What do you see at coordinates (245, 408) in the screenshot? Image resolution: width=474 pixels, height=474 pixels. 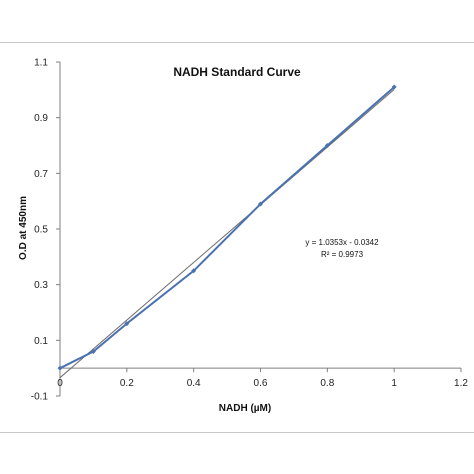 I see `x-axis-title: NADH (µM)` at bounding box center [245, 408].